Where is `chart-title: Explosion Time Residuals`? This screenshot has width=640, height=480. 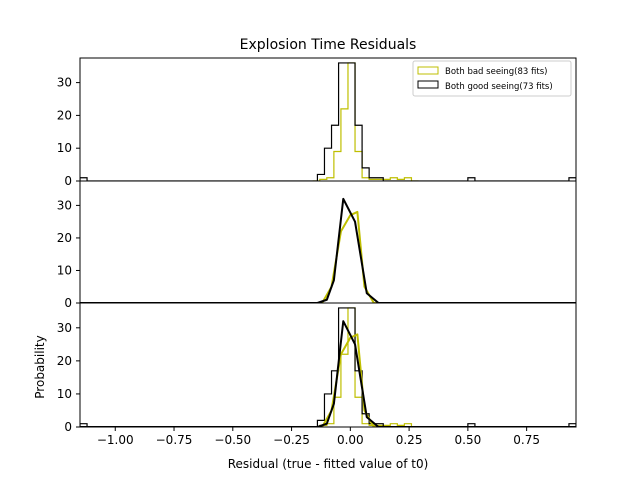 chart-title: Explosion Time Residuals is located at coordinates (328, 45).